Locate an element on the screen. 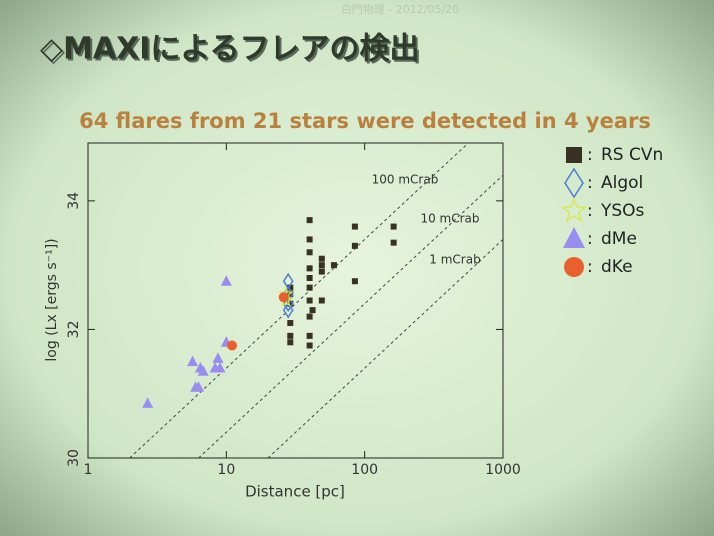 The width and height of the screenshot is (714, 536). reference-label: 1 mCrab is located at coordinates (454, 260).